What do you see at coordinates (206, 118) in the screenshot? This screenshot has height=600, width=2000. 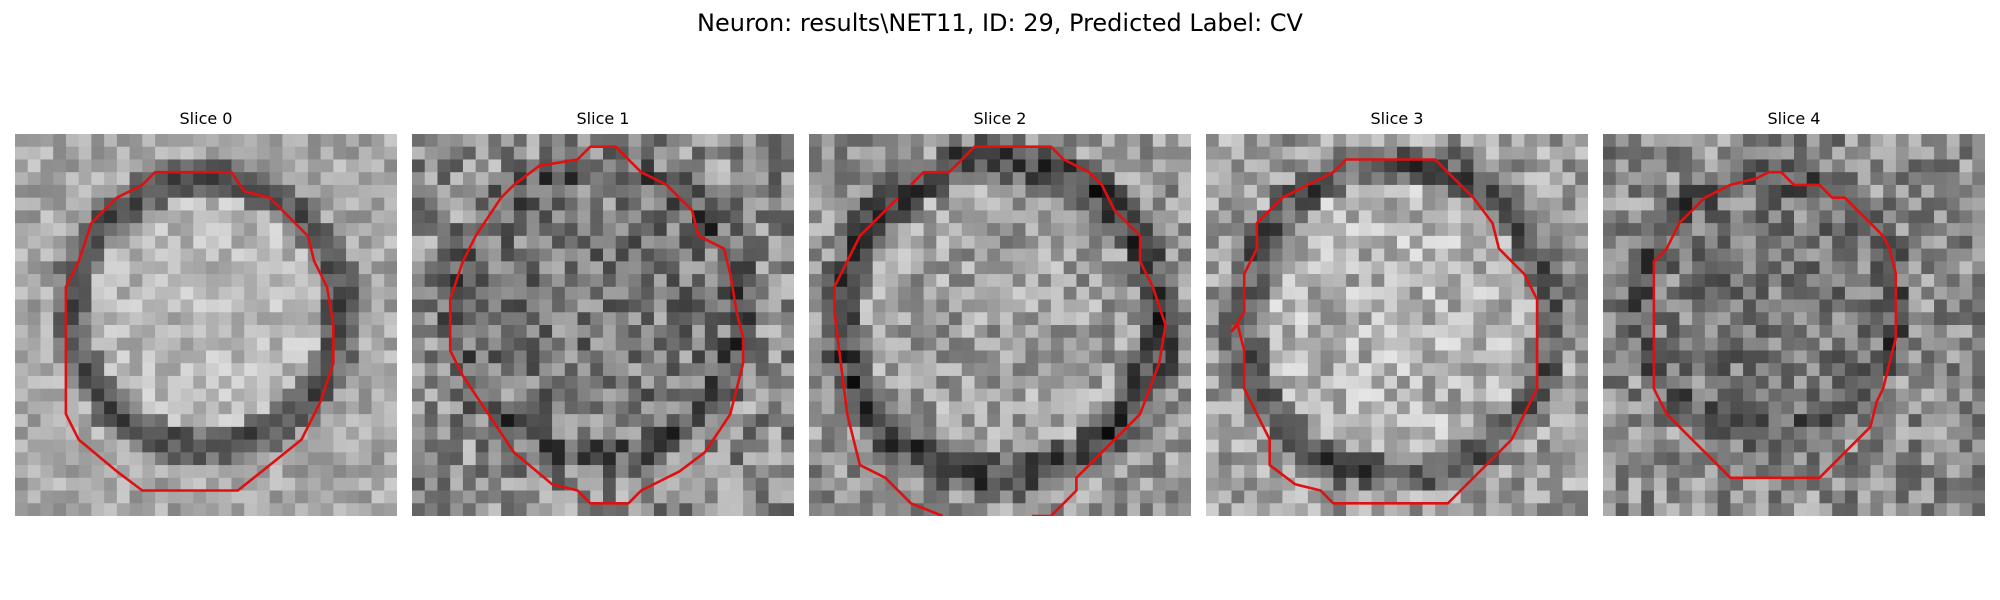 I see `slice-title-0: Slice 0` at bounding box center [206, 118].